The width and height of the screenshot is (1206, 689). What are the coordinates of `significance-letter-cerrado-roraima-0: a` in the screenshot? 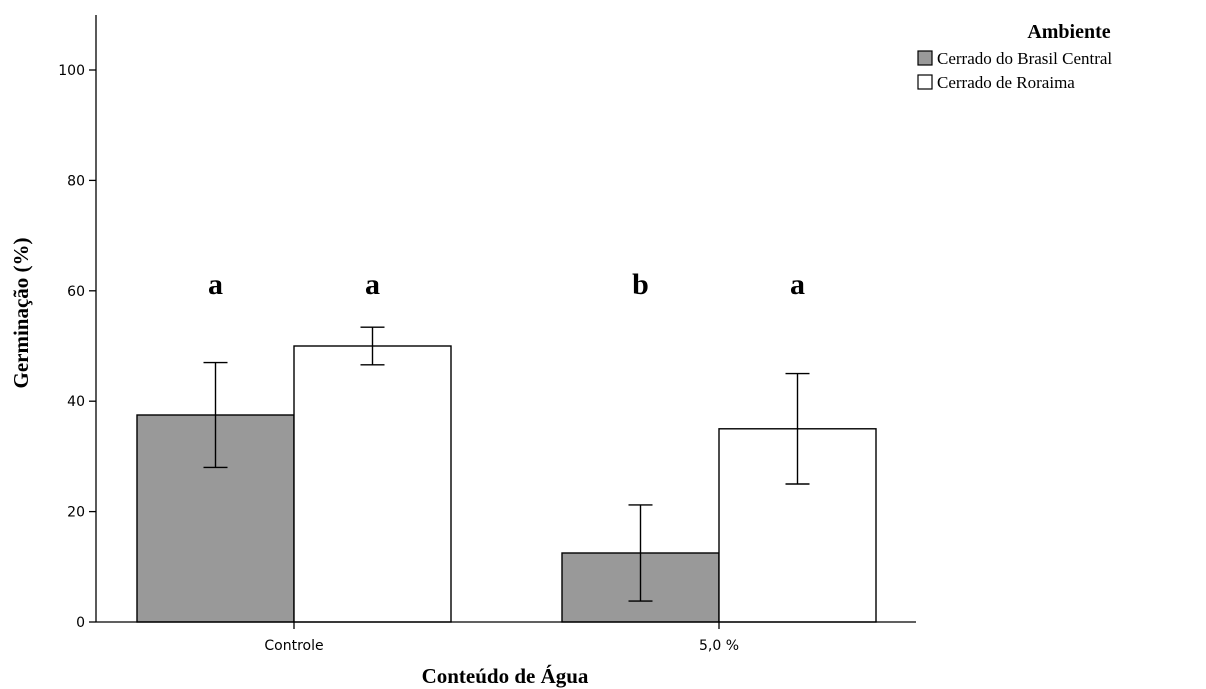 It's located at (372, 284).